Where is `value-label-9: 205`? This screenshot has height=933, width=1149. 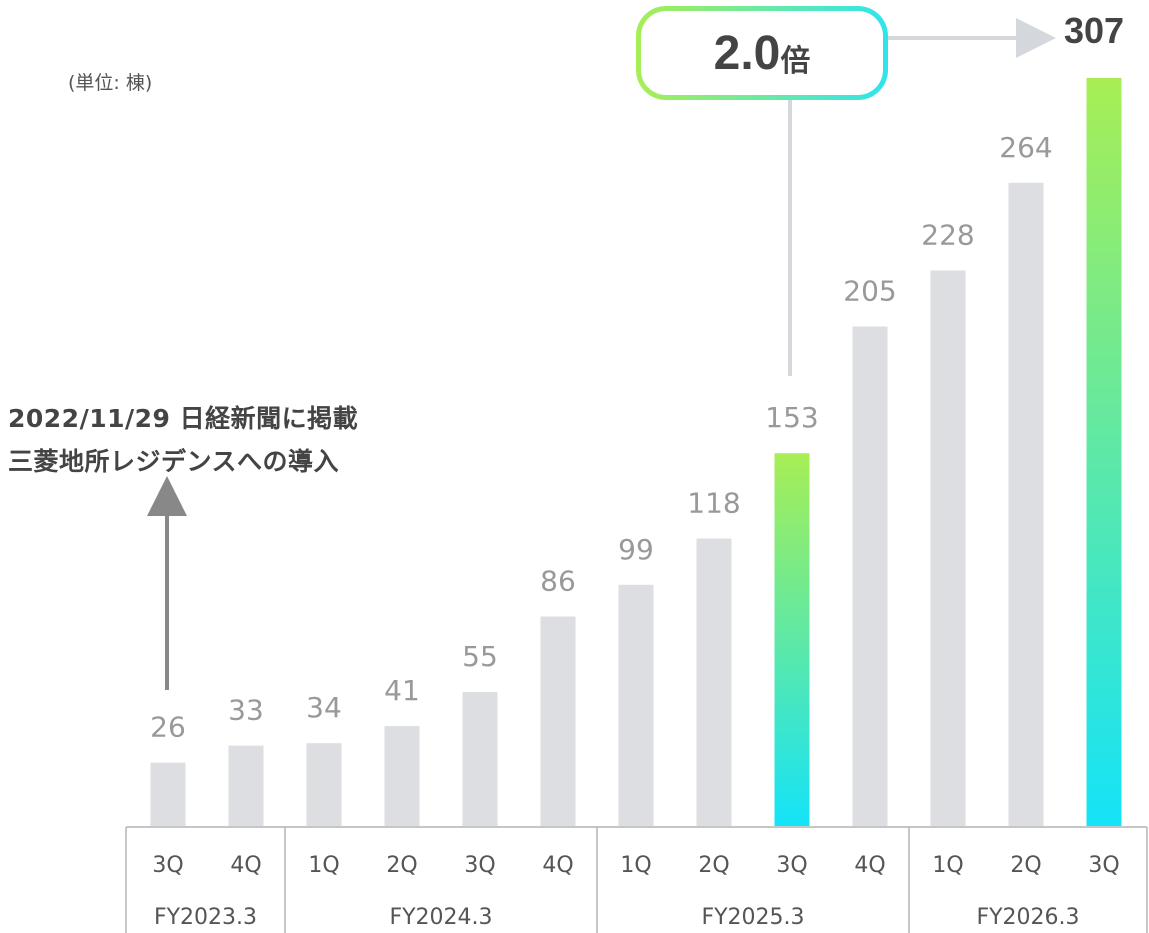 value-label-9: 205 is located at coordinates (869, 291).